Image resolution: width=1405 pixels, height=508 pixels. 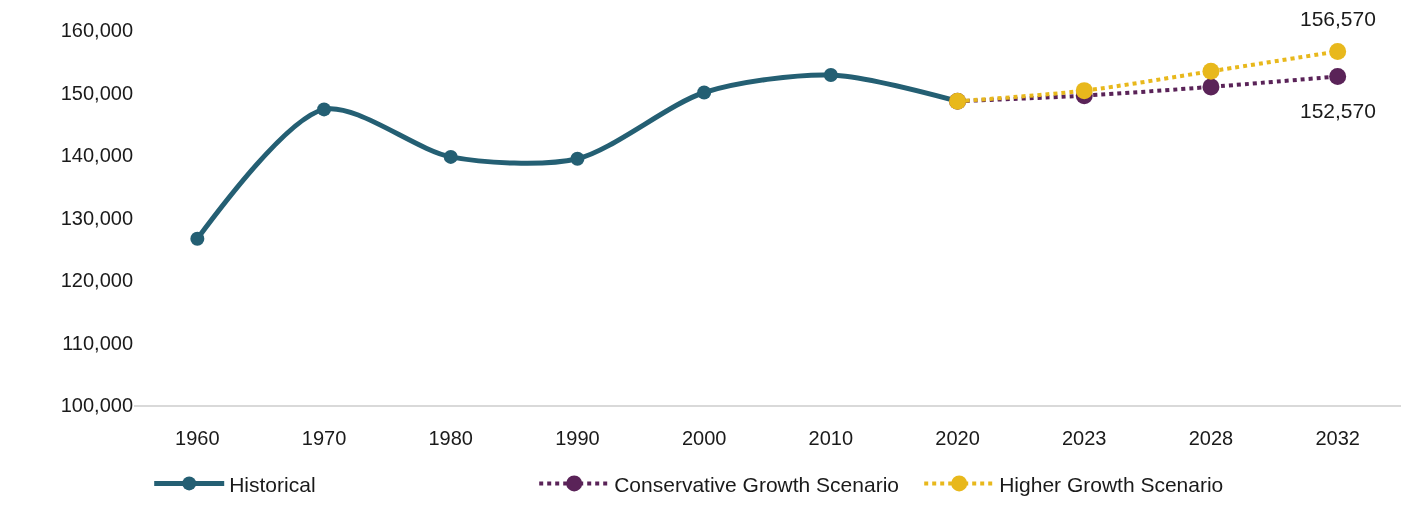 What do you see at coordinates (957, 438) in the screenshot?
I see `x-tick-label: 2020` at bounding box center [957, 438].